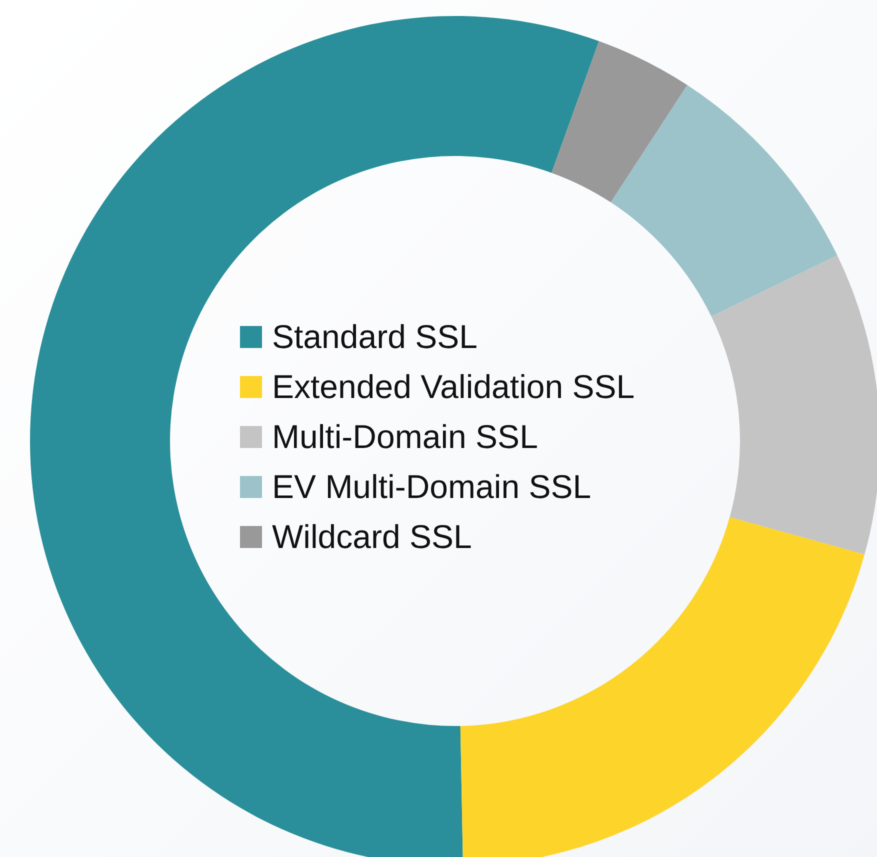 The image size is (877, 857). I want to click on legend-label: Wildcard SSL, so click(372, 537).